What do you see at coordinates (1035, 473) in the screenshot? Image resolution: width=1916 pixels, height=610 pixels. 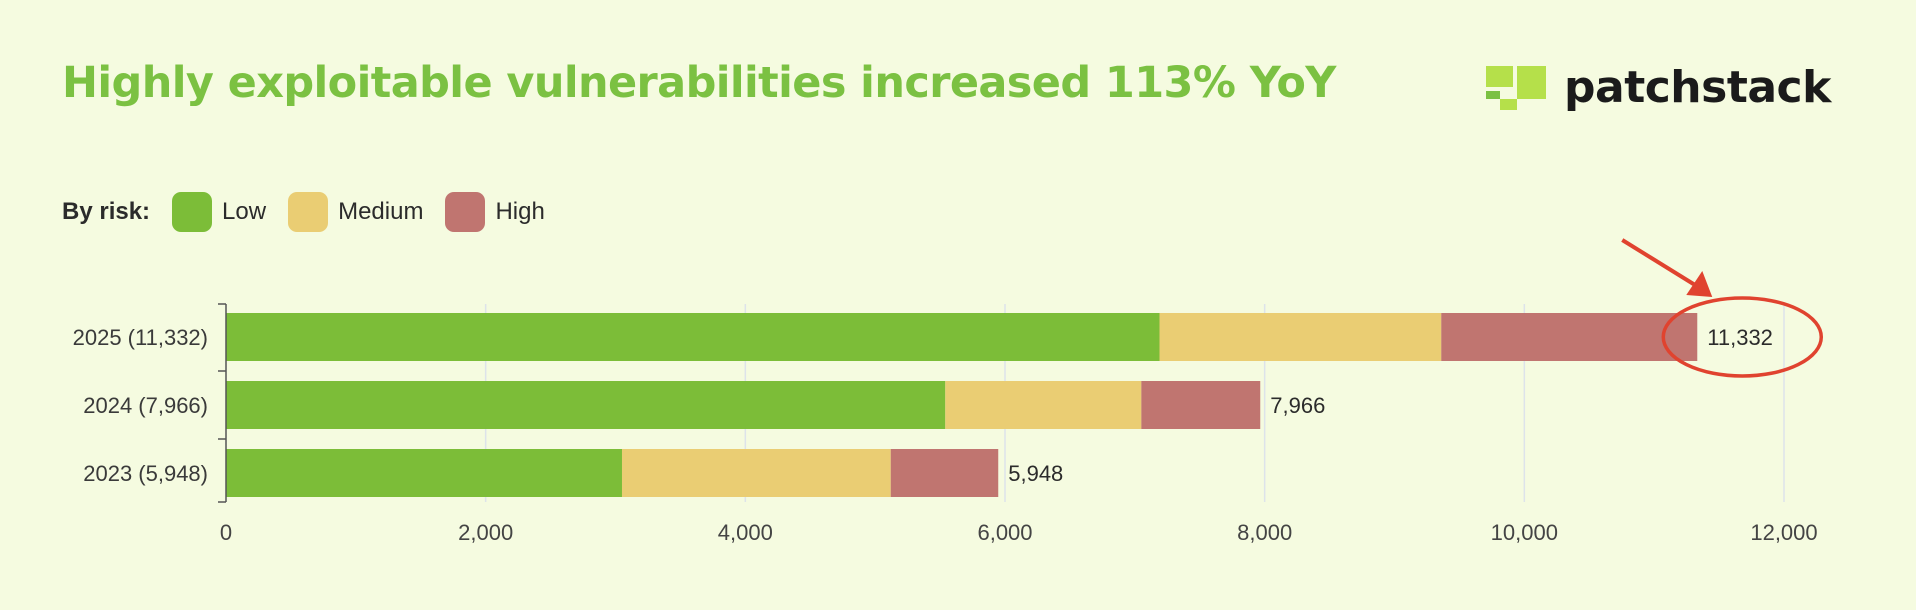 I see `total-label: 5,948` at bounding box center [1035, 473].